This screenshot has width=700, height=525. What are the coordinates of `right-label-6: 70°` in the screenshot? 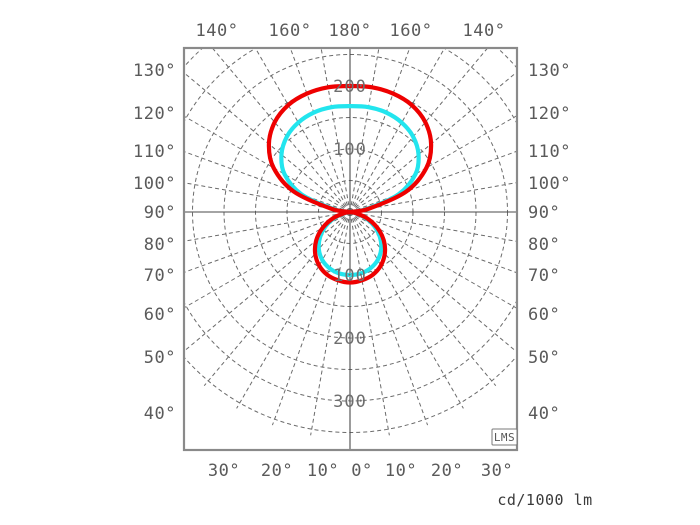 It's located at (544, 276).